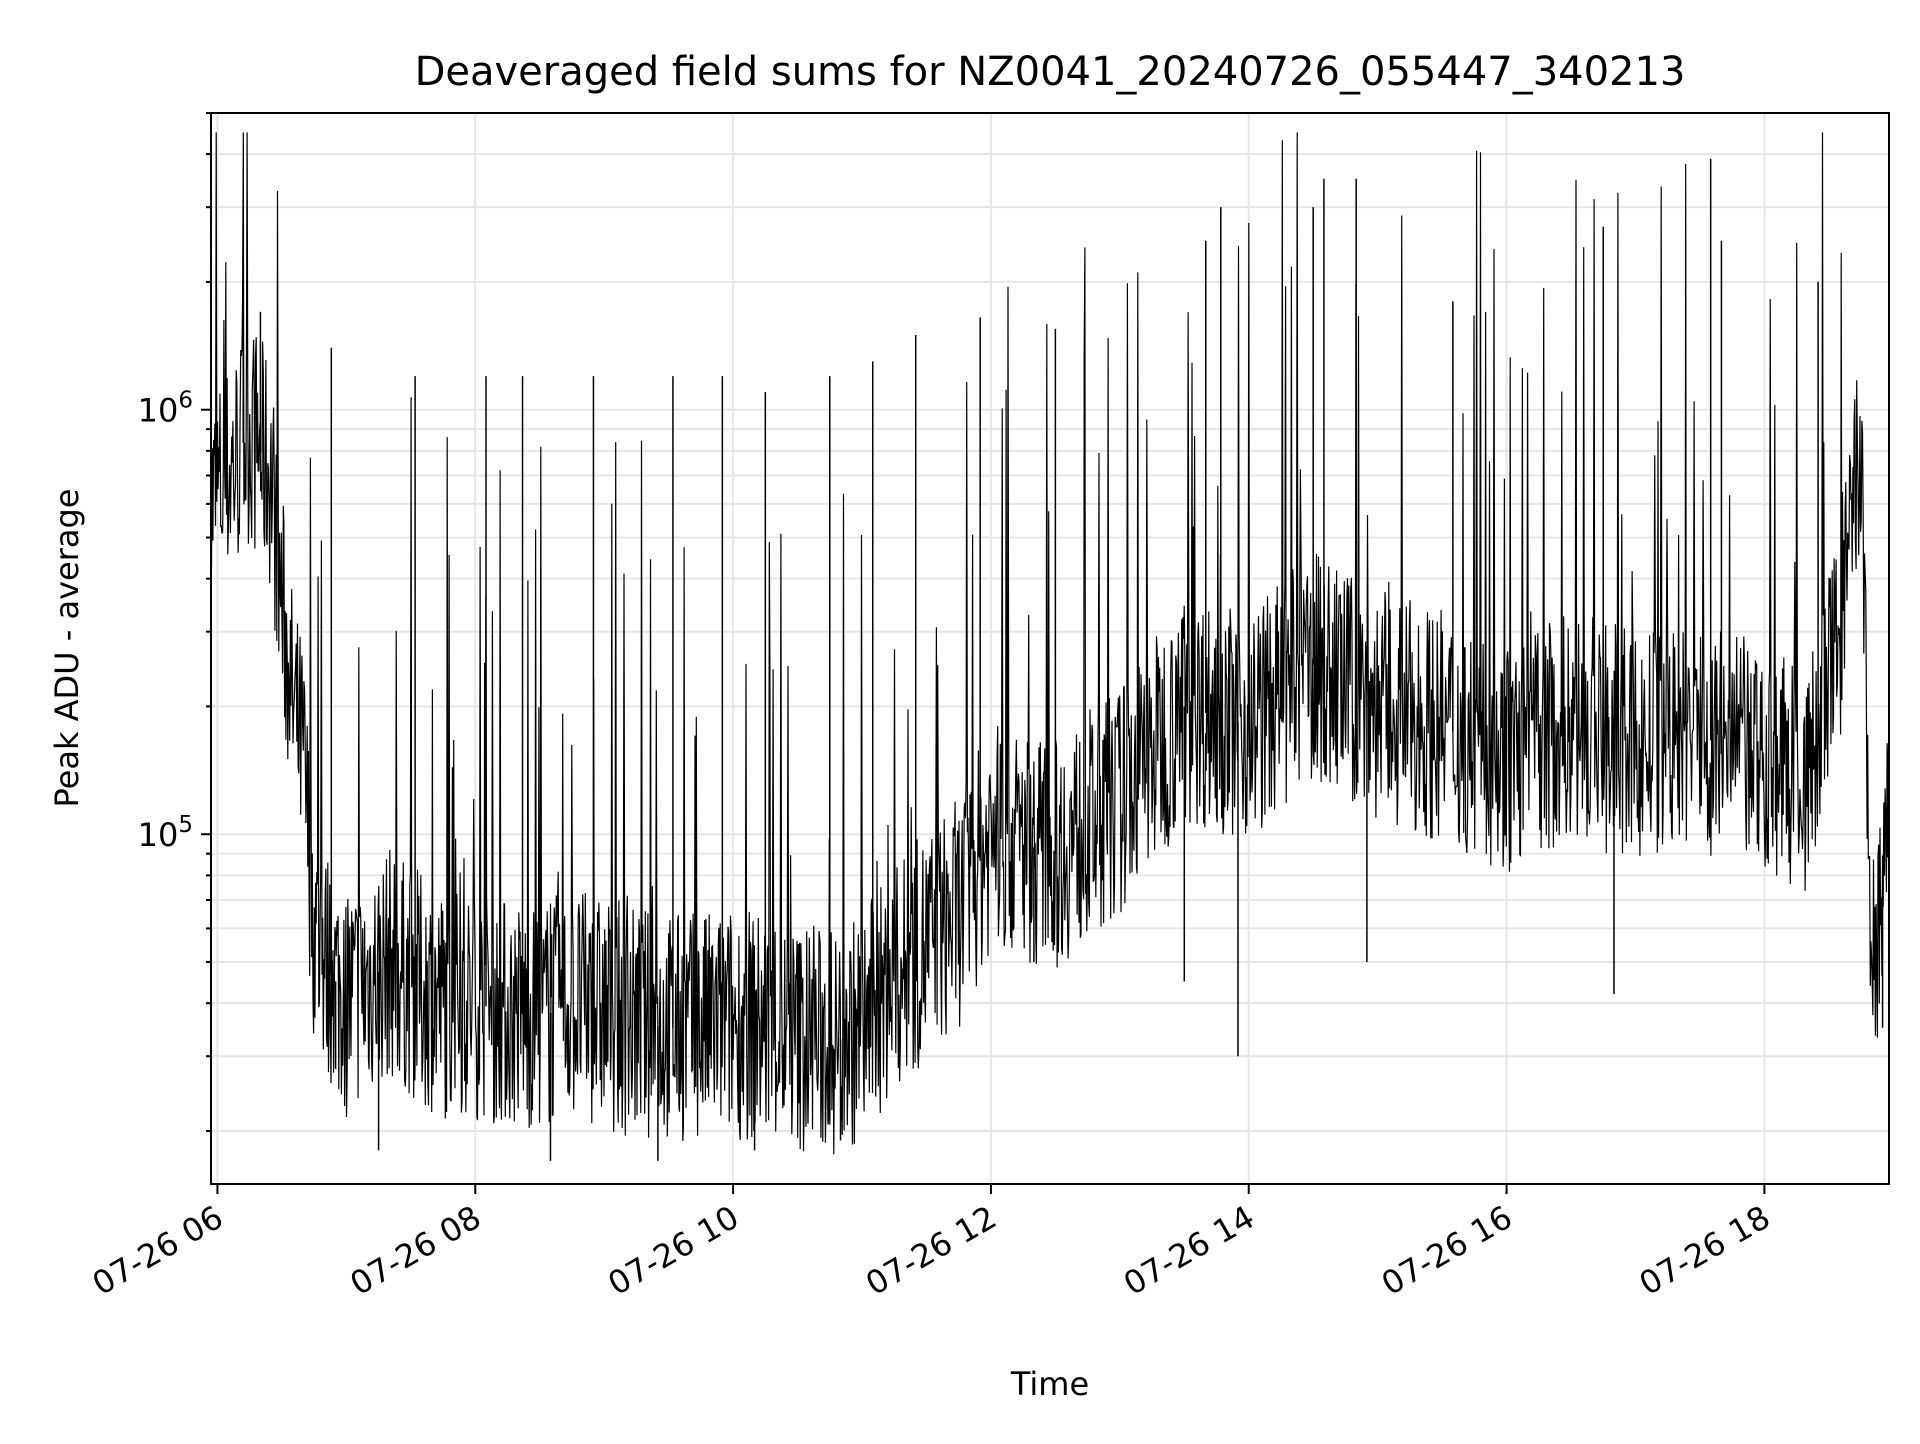  Describe the element at coordinates (1049, 1384) in the screenshot. I see `x-axis-label: Time` at that location.